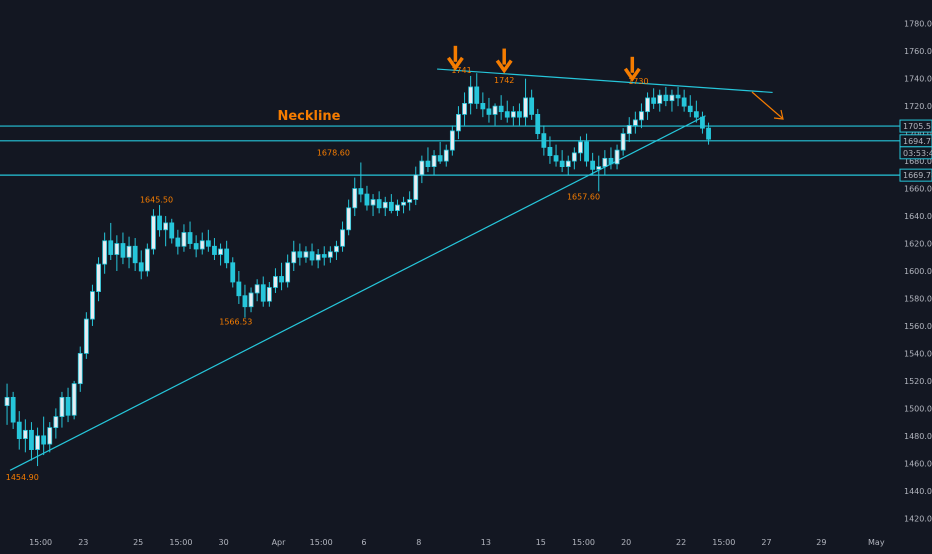  What do you see at coordinates (418, 542) in the screenshot?
I see `x-tick-label: 8` at bounding box center [418, 542].